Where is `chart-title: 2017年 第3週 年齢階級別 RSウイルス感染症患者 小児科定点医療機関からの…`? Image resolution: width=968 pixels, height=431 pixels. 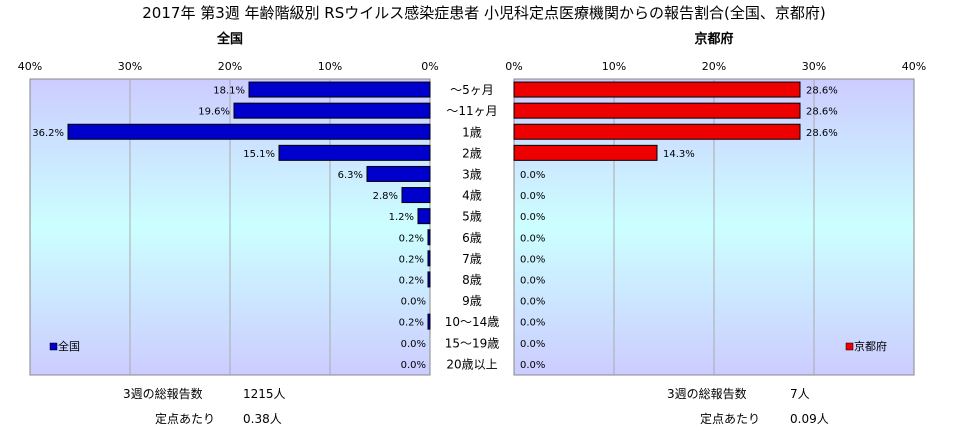 chart-title: 2017年 第3週 年齢階級別 RSウイルス感染症患者 小児科定点医療機関からの… is located at coordinates (484, 13).